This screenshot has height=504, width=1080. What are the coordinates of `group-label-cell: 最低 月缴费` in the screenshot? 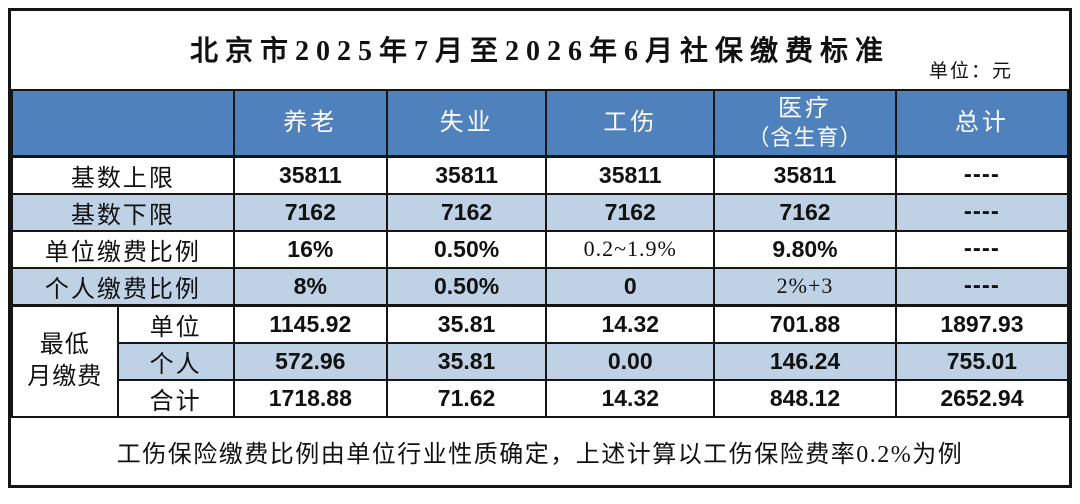 It's located at (65, 360).